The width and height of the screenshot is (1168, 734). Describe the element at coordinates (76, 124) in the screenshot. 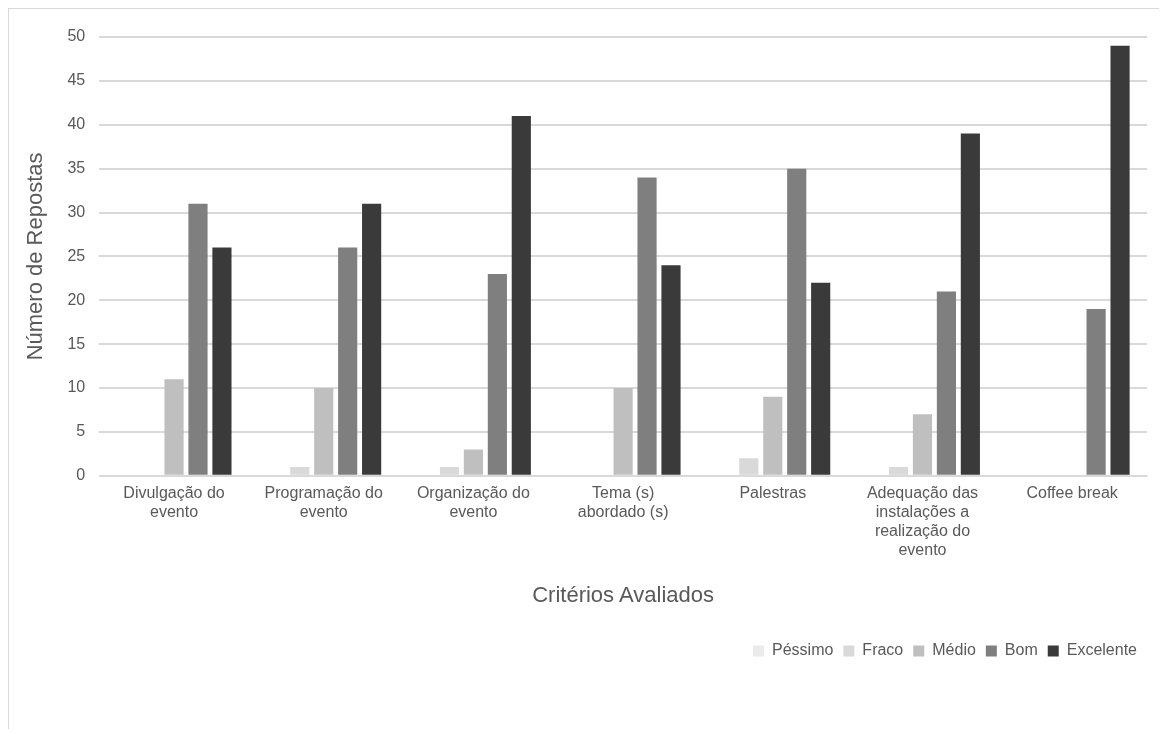

I see `y-tick-label: 40` at that location.